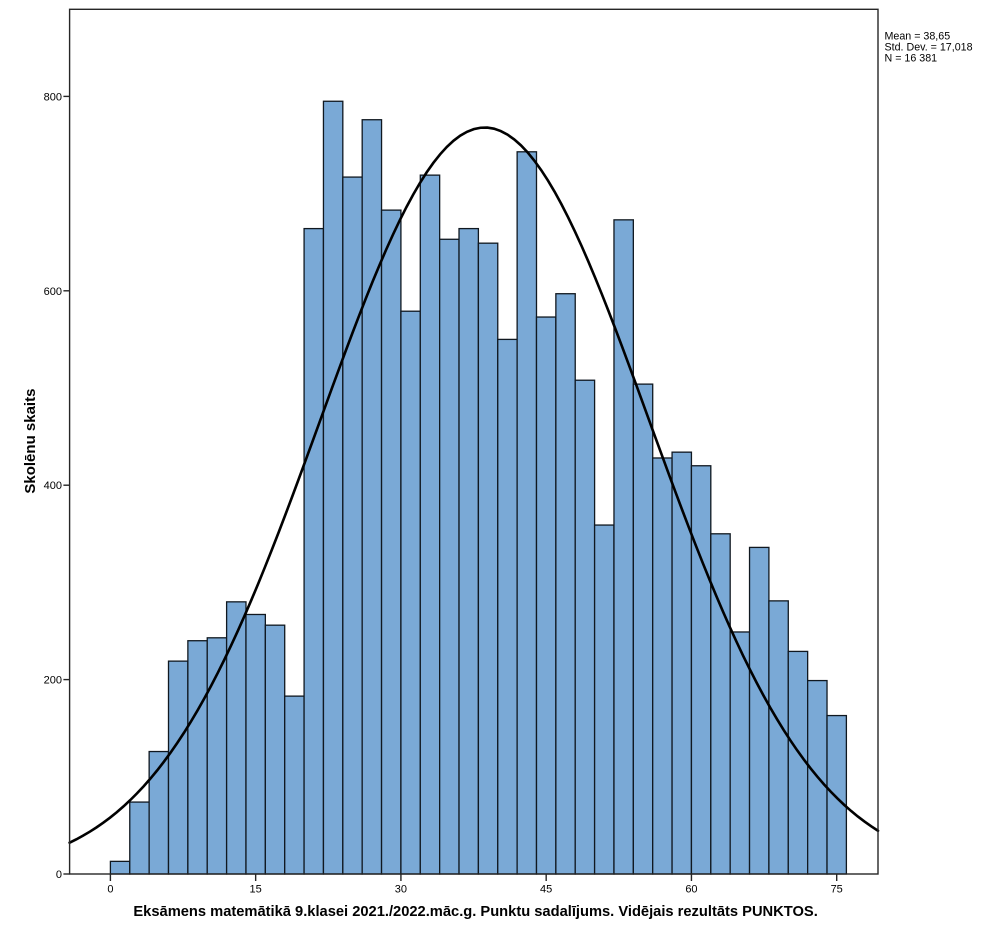 This screenshot has height=937, width=981. I want to click on svg-text: N = 16 381, so click(911, 59).